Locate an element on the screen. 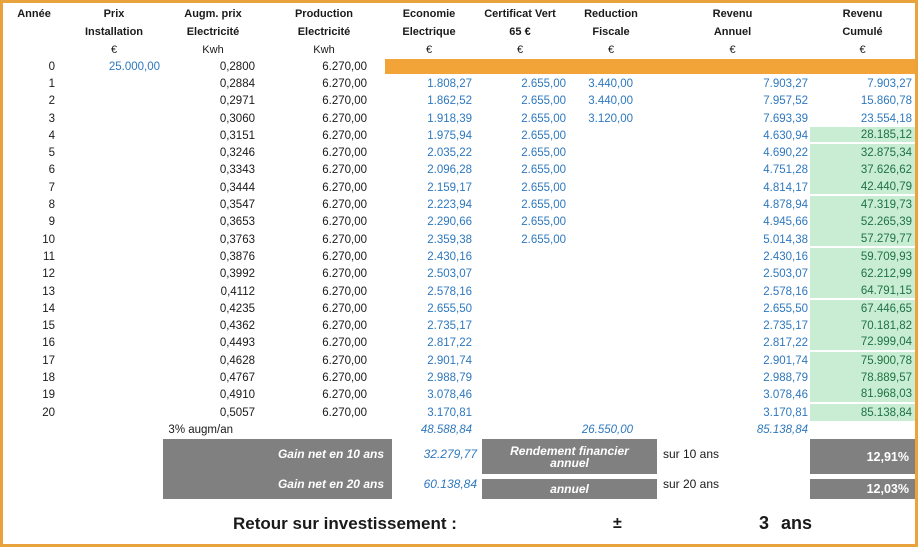 This screenshot has width=918, height=554. header-prod: Electricité is located at coordinates (324, 32).